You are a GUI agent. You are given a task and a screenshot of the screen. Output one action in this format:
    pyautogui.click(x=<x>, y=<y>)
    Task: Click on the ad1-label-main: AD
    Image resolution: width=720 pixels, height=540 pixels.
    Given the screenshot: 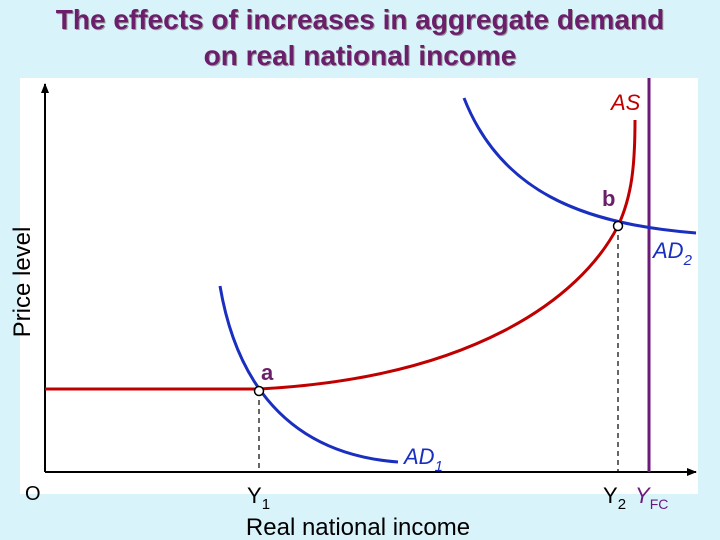 What is the action you would take?
    pyautogui.click(x=418, y=456)
    